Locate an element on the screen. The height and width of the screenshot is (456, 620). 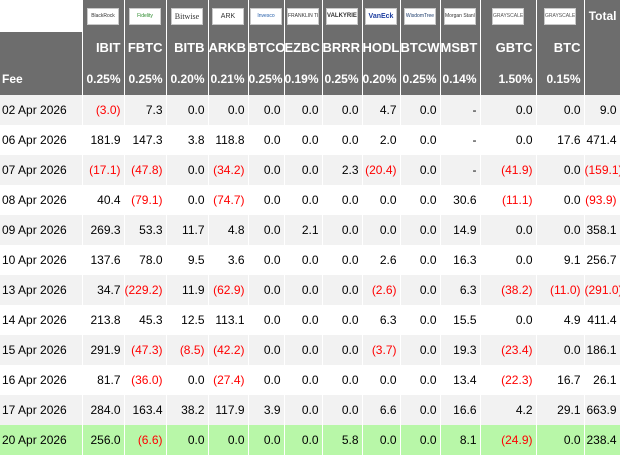
flow-cell-fbtc: (47.3) is located at coordinates (145, 350).